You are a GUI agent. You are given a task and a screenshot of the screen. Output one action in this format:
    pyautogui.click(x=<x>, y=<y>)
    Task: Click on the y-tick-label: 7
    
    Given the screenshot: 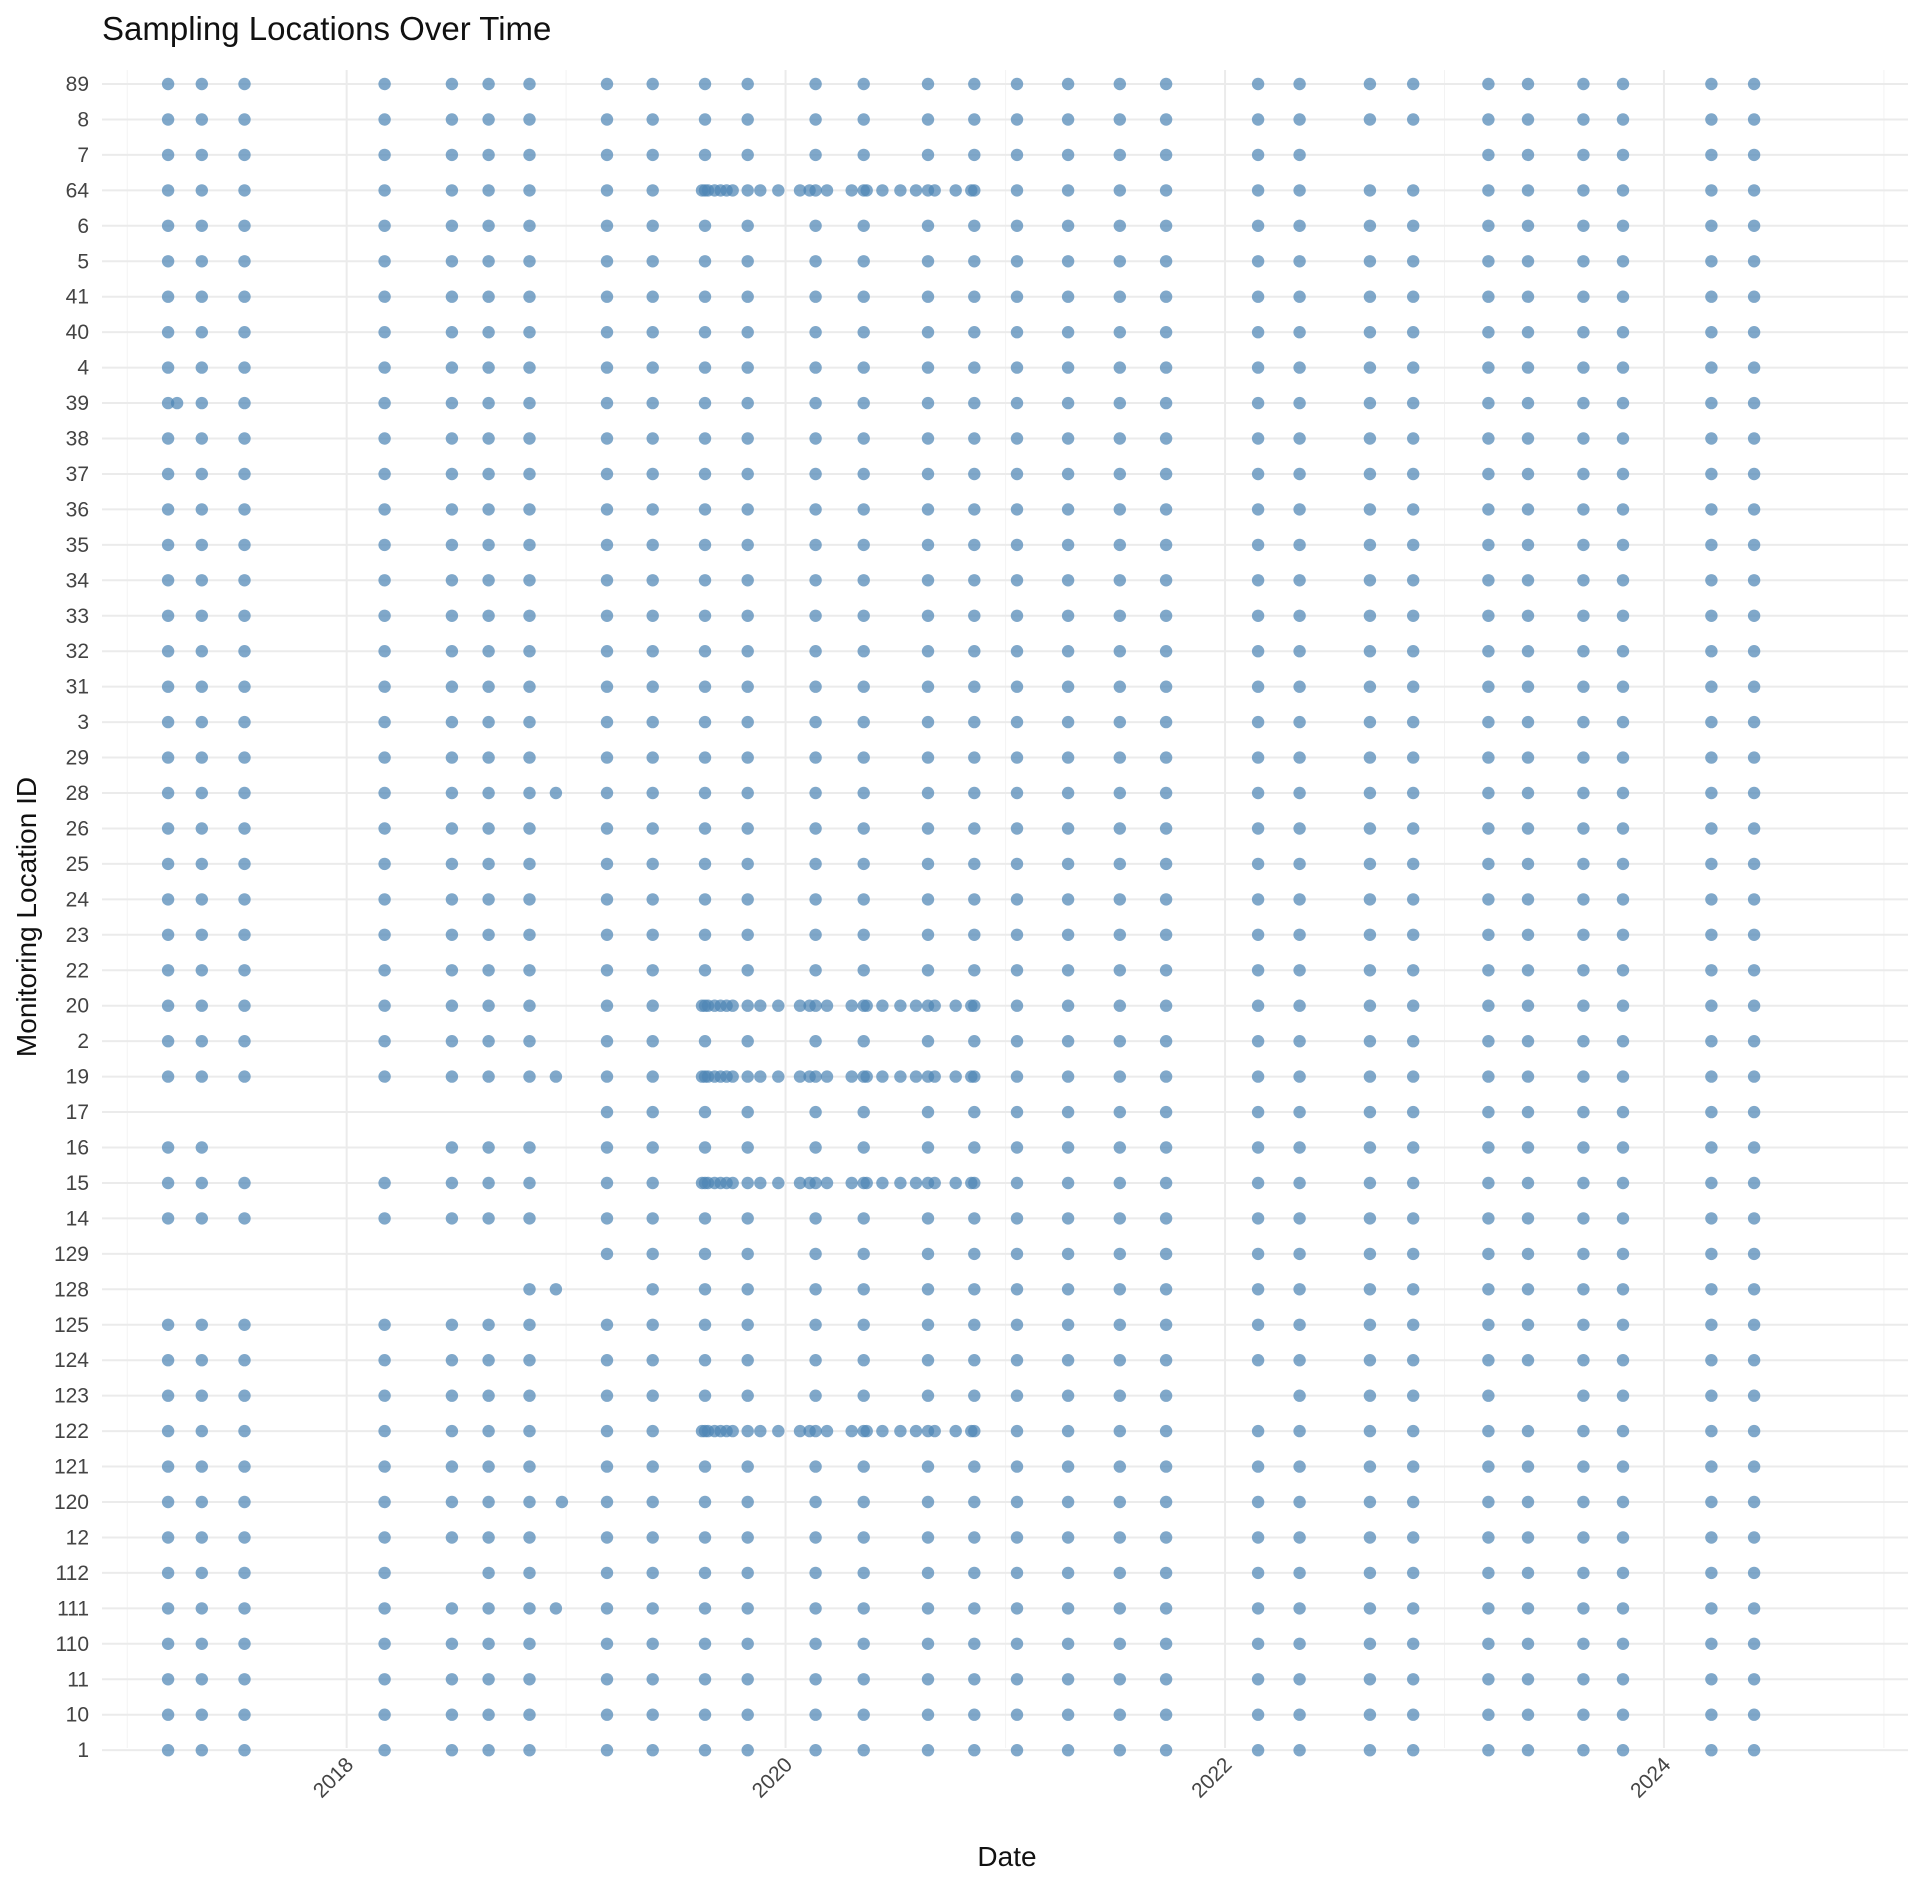 What is the action you would take?
    pyautogui.click(x=83, y=155)
    